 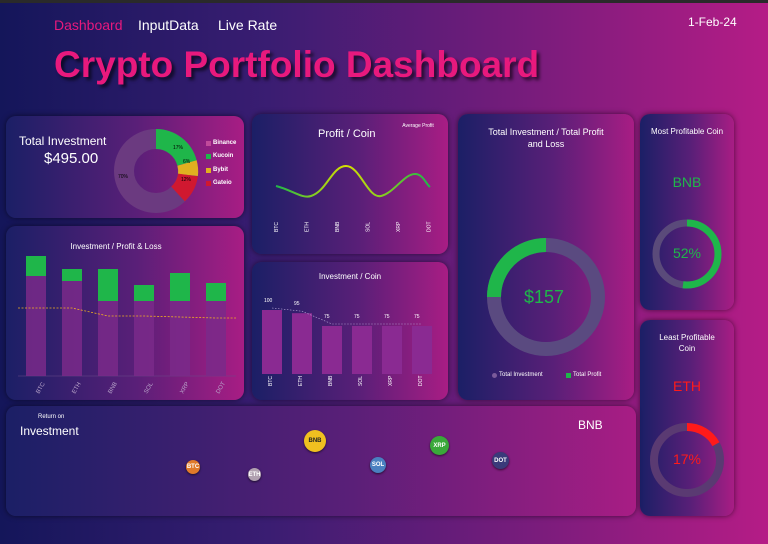 I want to click on donut-slice-gateio, so click(x=184, y=187).